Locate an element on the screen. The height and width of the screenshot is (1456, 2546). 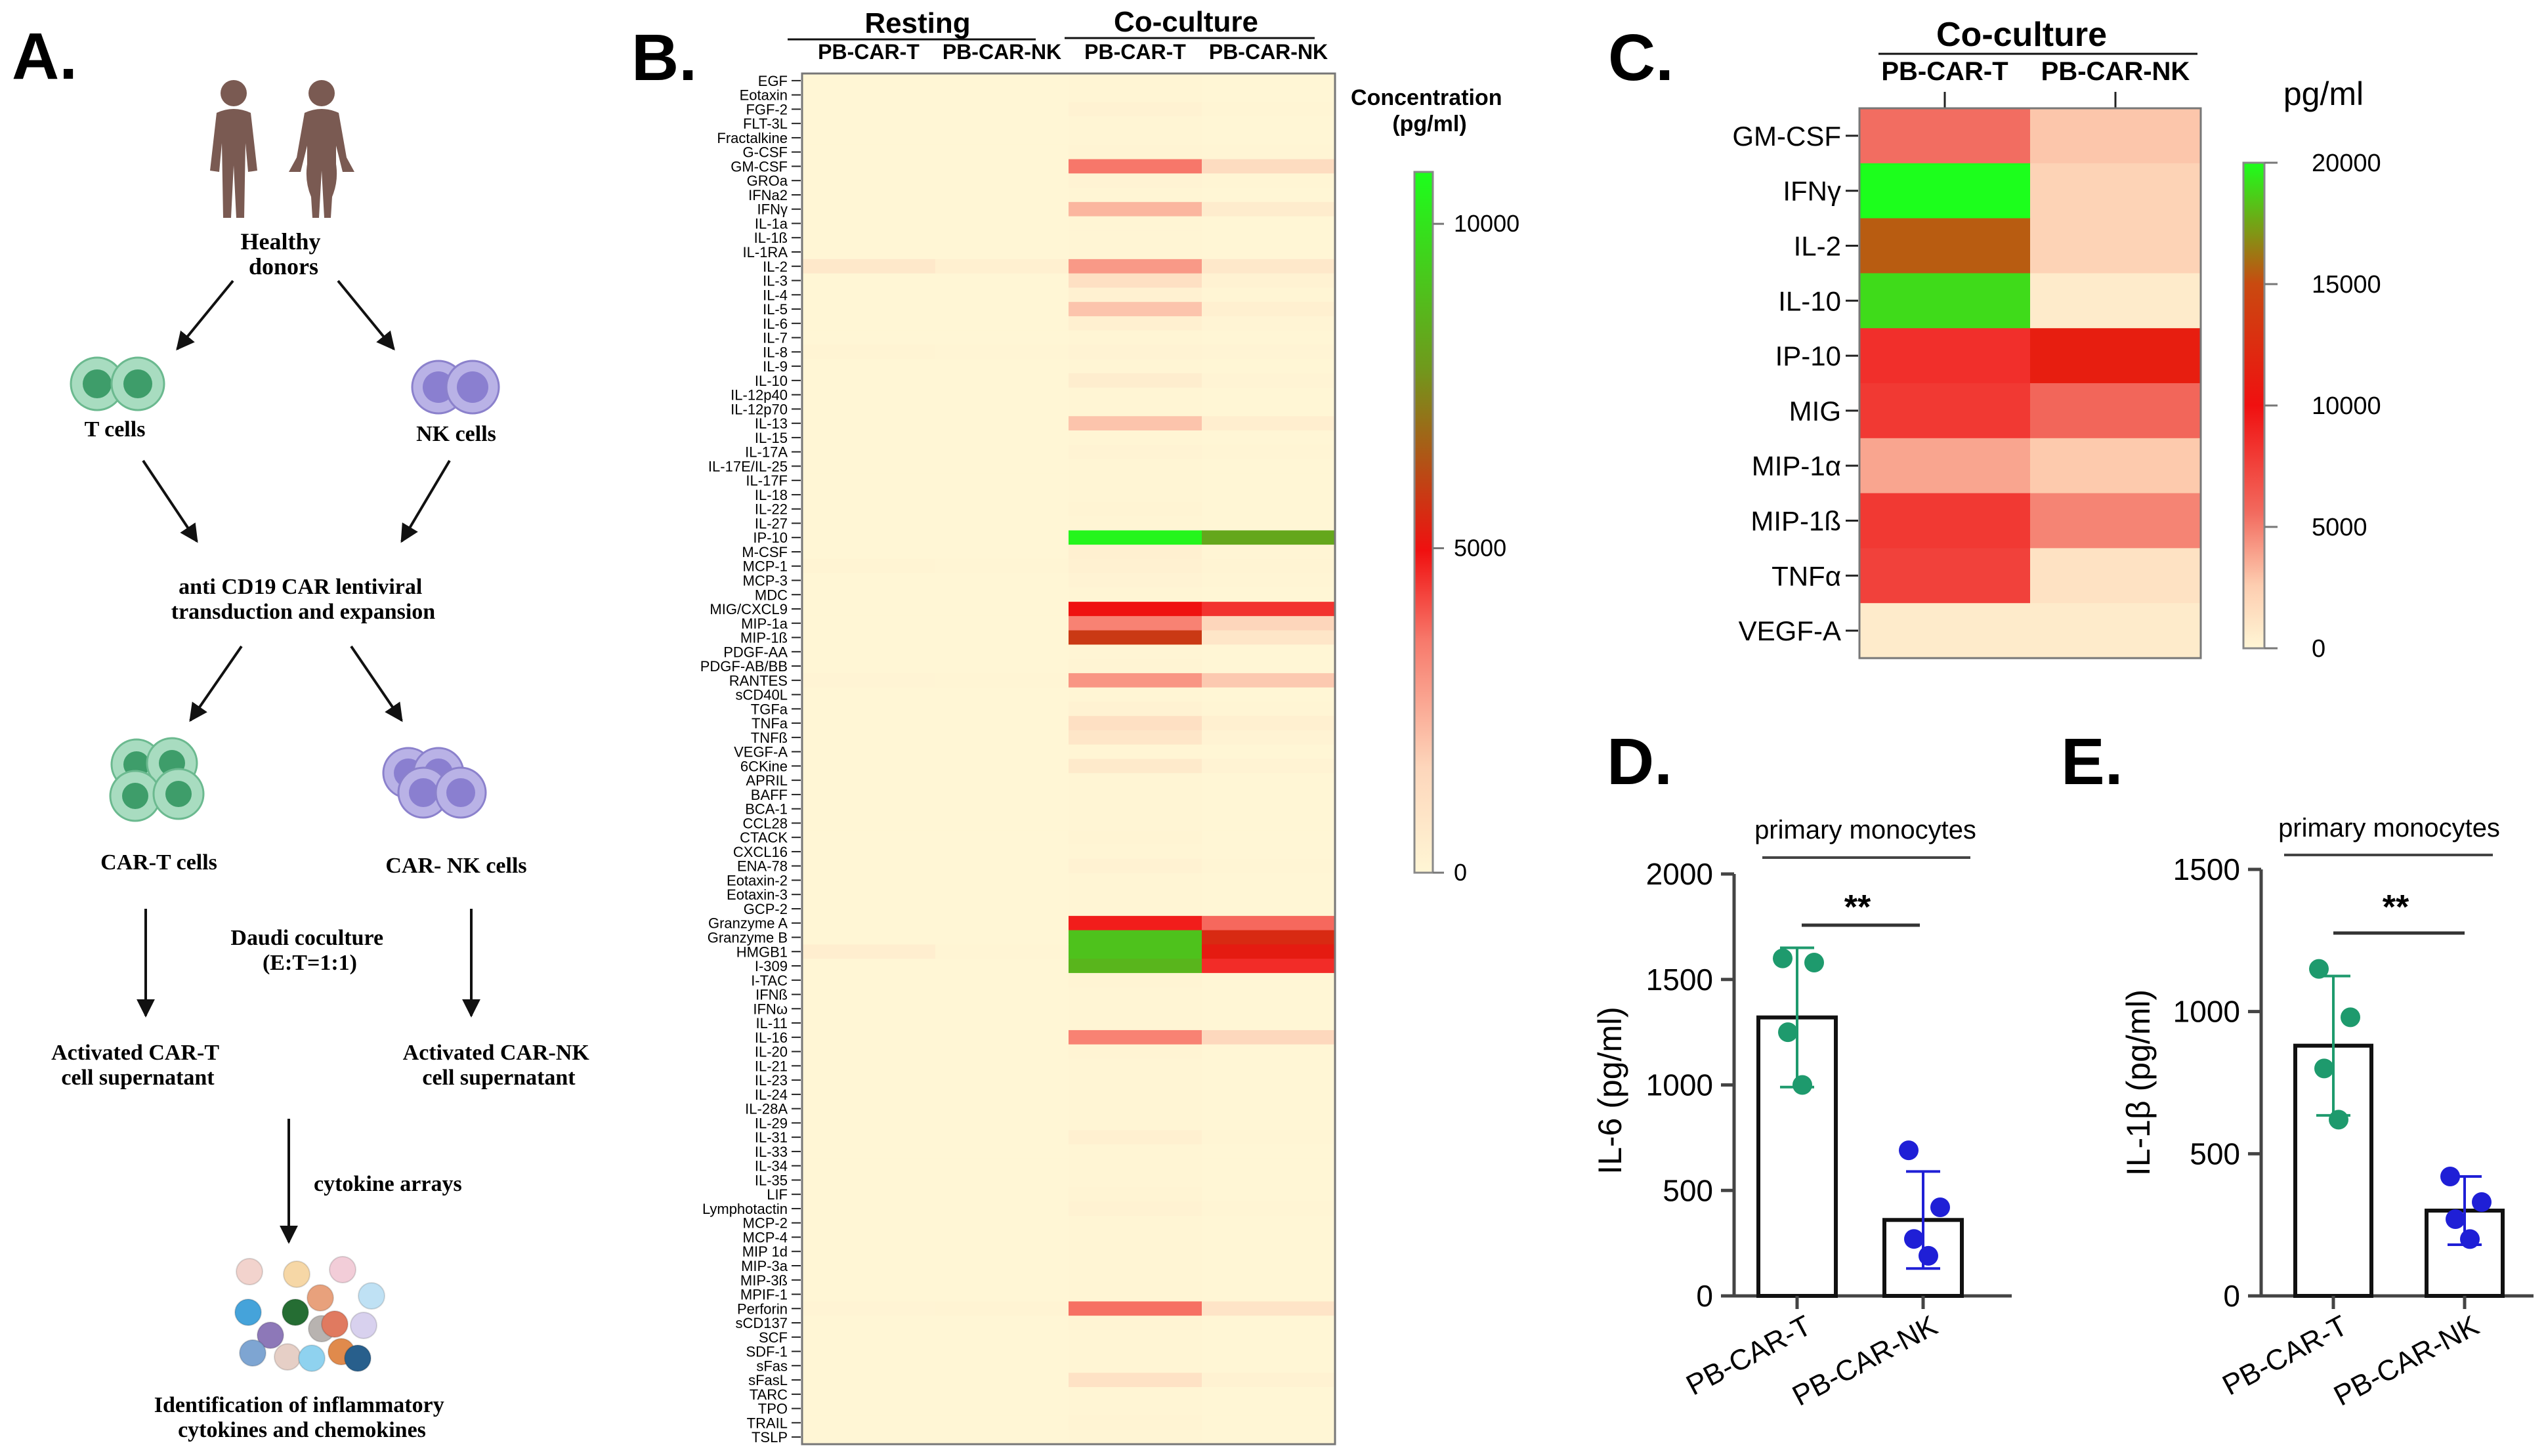
heatmap-b-row-label: TPO is located at coordinates (773, 1409).